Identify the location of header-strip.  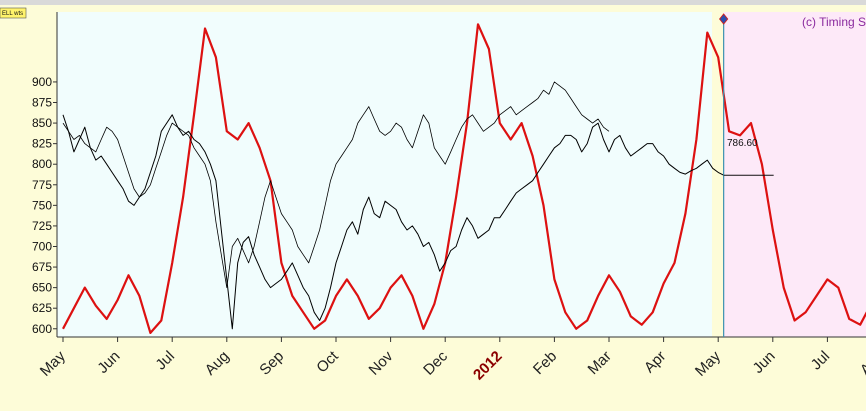
(433, 2).